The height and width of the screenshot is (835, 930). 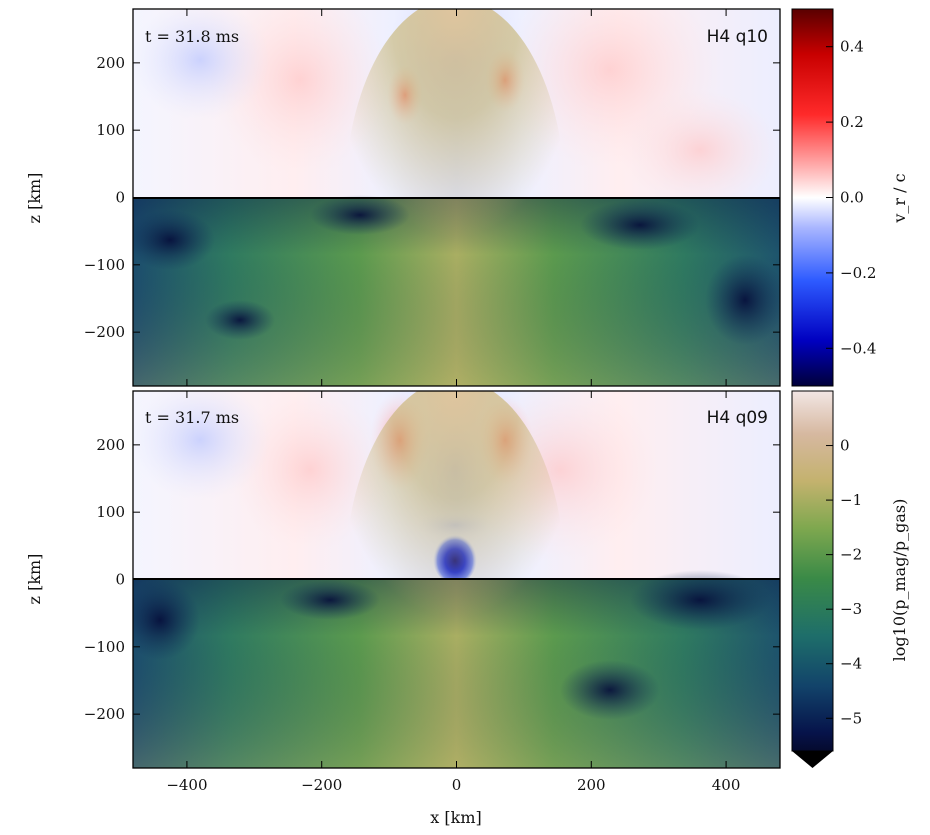 What do you see at coordinates (858, 348) in the screenshot?
I see `colorbar-tick-label: −0.4` at bounding box center [858, 348].